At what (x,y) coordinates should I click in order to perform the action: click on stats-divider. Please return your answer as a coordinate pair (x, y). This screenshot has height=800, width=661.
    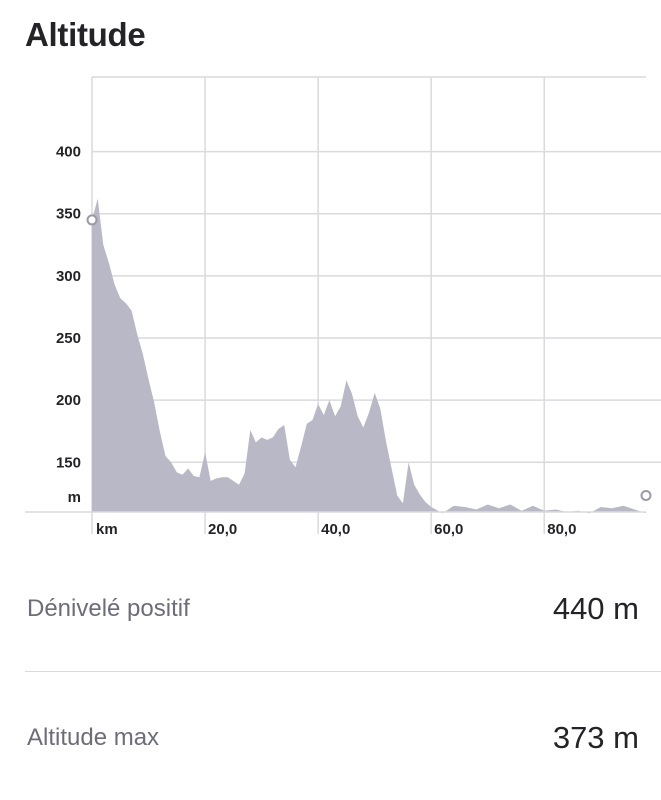
    Looking at the image, I should click on (343, 671).